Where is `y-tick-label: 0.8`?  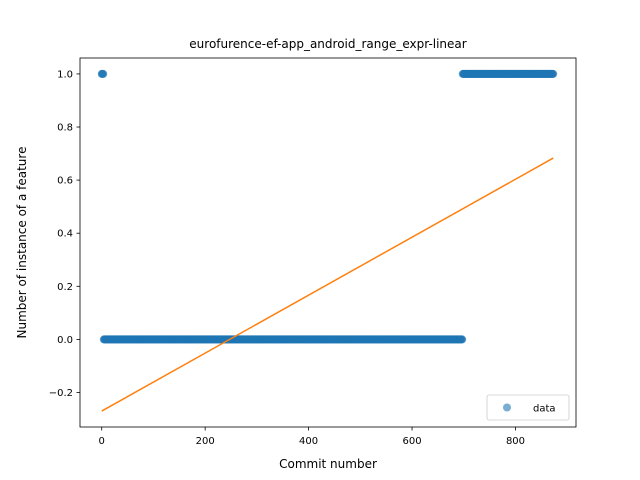
y-tick-label: 0.8 is located at coordinates (65, 128).